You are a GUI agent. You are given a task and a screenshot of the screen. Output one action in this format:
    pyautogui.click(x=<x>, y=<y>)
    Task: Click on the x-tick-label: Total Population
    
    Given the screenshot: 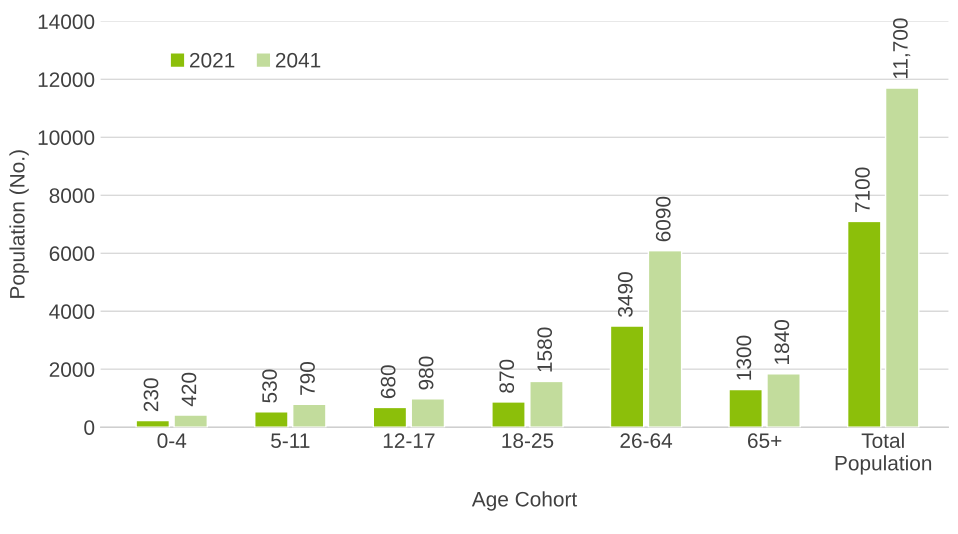 What is the action you would take?
    pyautogui.click(x=884, y=453)
    